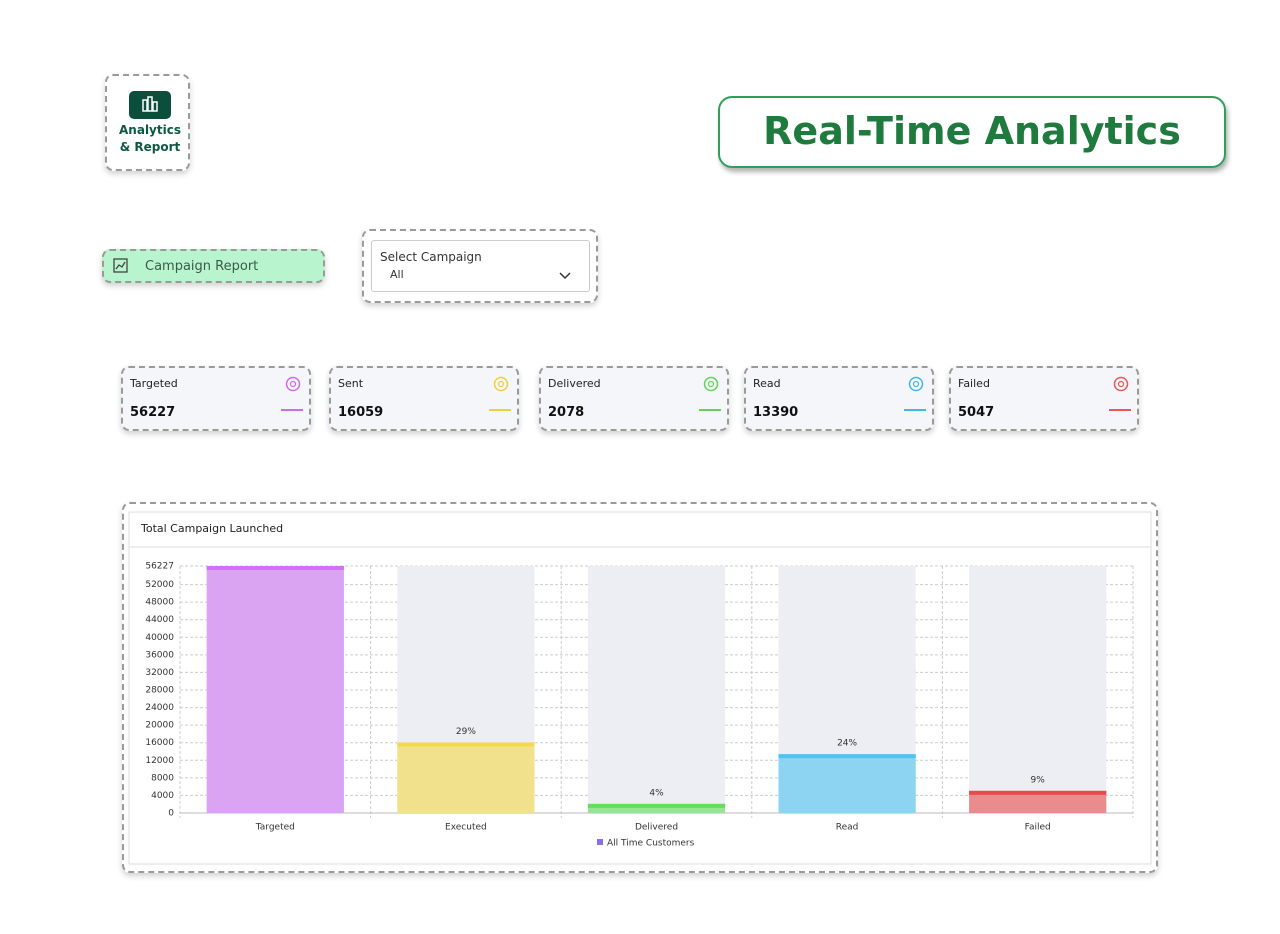 The width and height of the screenshot is (1280, 934). Describe the element at coordinates (154, 383) in the screenshot. I see `stat-label: Targeted` at that location.